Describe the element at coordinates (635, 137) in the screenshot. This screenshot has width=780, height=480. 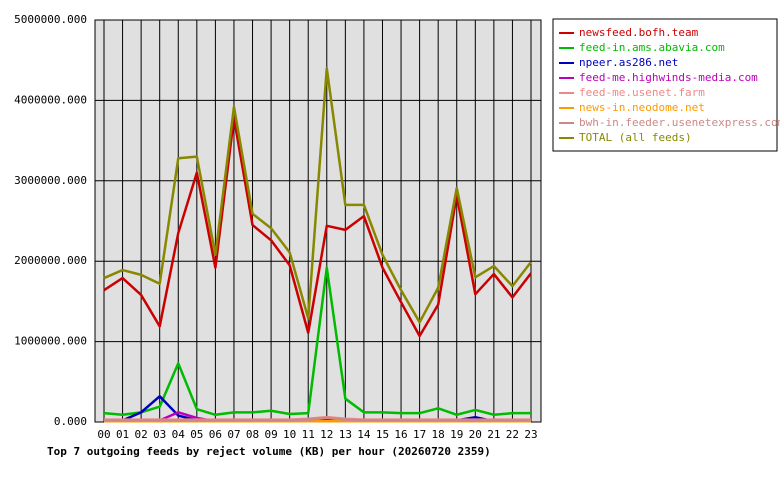
I see `legend-label: TOTAL (all feeds)` at that location.